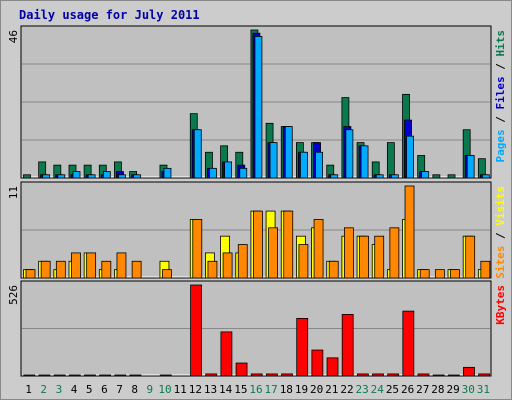 The image size is (512, 400). Describe the element at coordinates (59, 389) in the screenshot. I see `x-tick-day-3: 3` at that location.